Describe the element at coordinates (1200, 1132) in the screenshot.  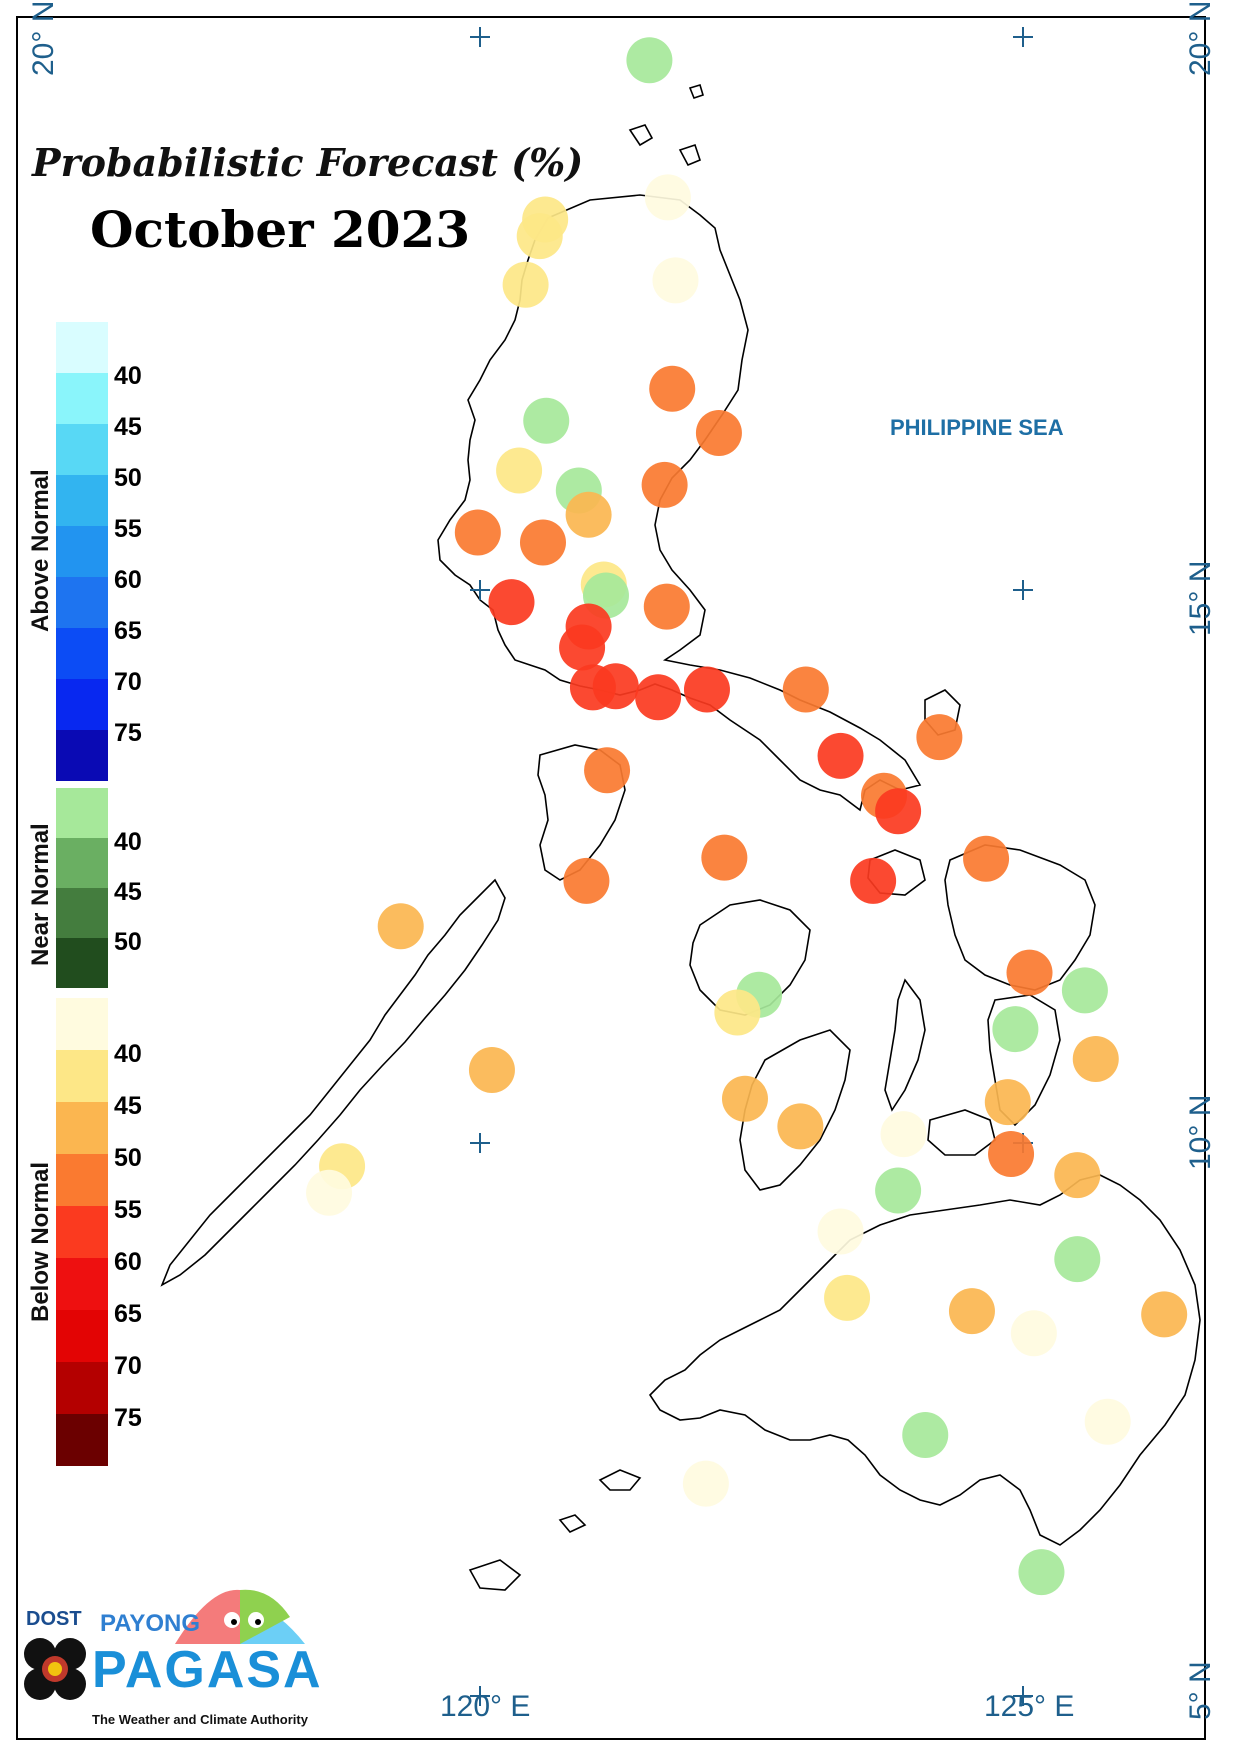
I see `lat-label-10: 10° N` at that location.